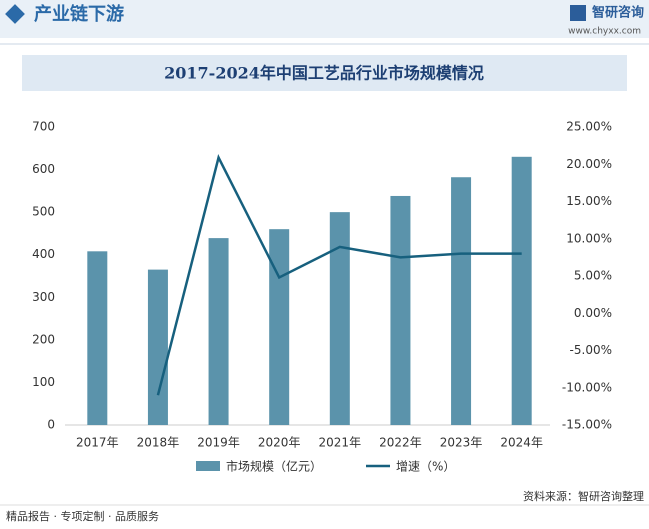  What do you see at coordinates (589, 201) in the screenshot?
I see `y2-tick-label: 15.00%` at bounding box center [589, 201].